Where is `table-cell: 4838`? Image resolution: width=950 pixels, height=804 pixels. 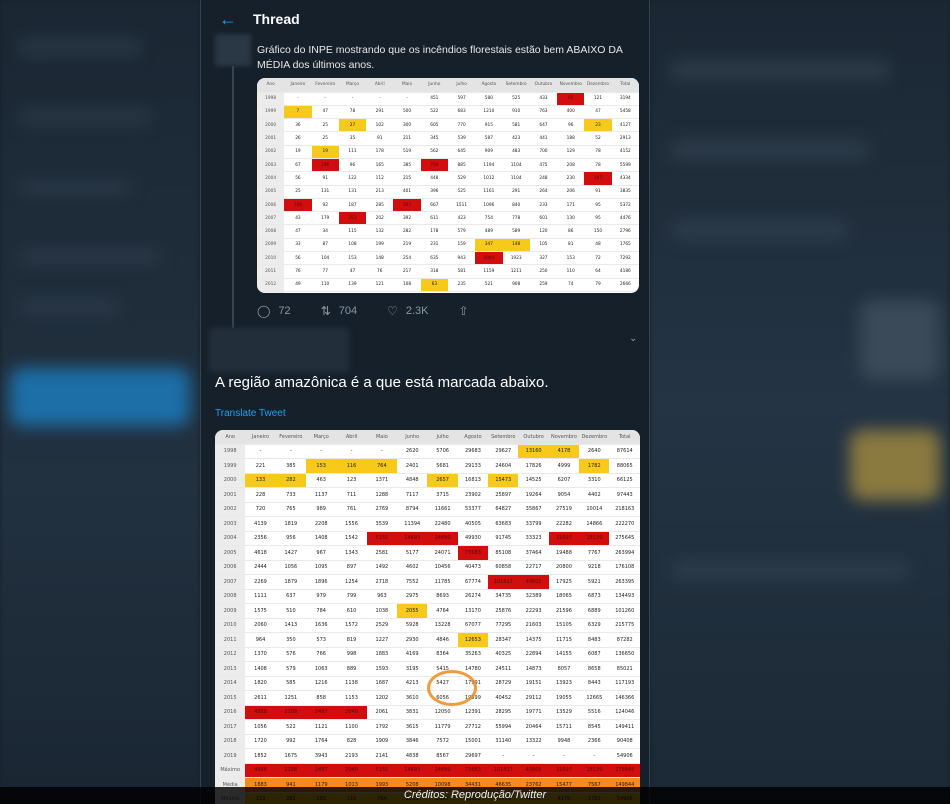 table-cell: 4838 is located at coordinates (412, 756).